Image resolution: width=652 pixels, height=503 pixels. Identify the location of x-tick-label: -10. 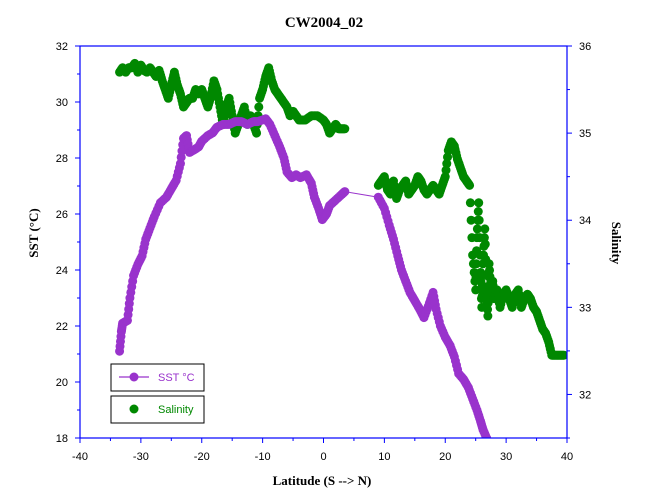
(263, 457).